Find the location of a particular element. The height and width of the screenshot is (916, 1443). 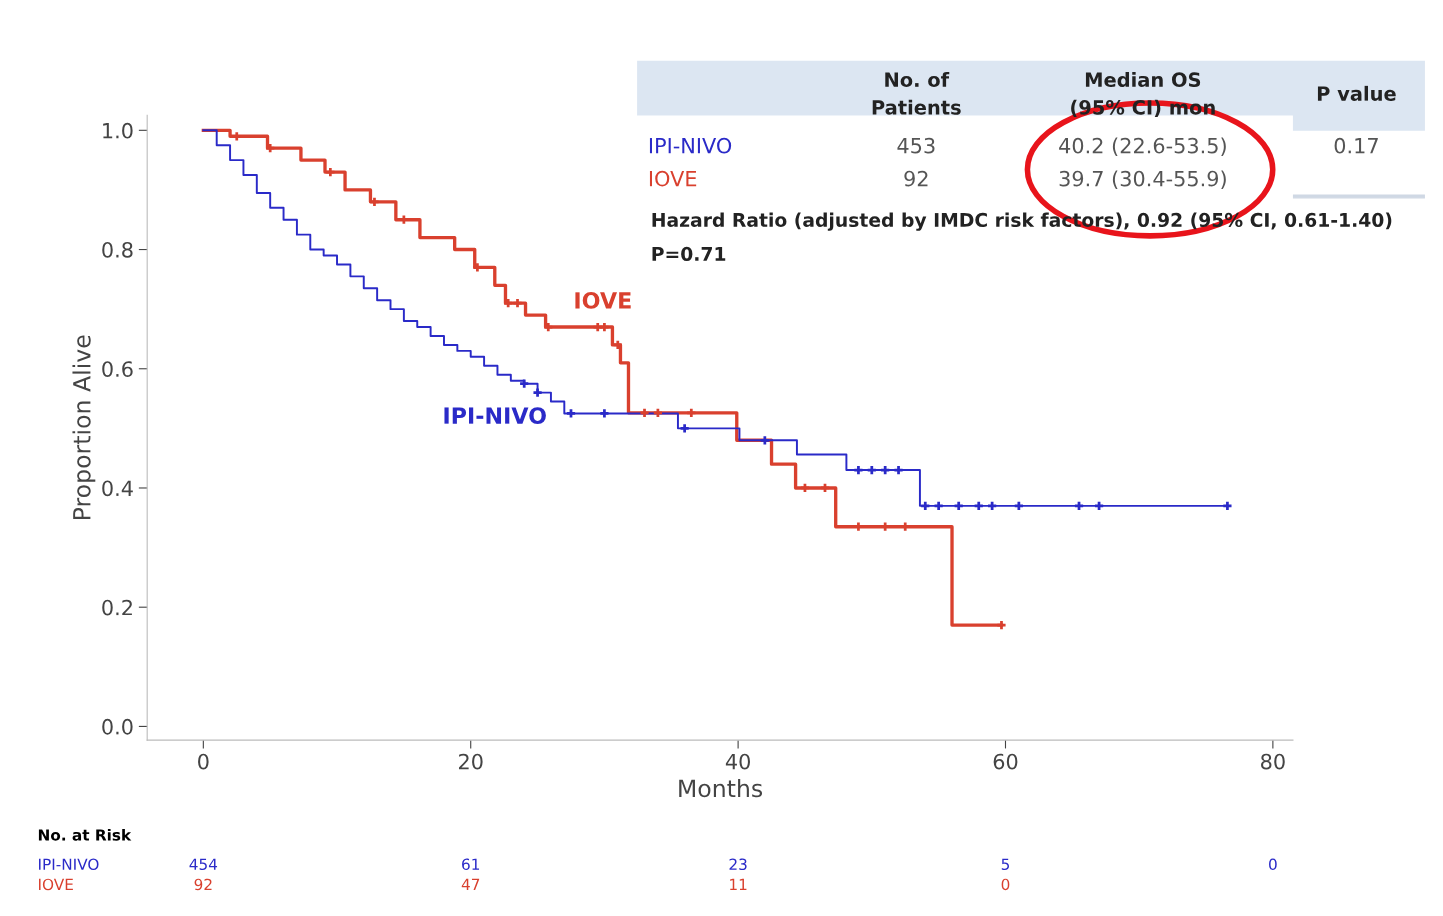

series-label: IOVE is located at coordinates (603, 300).